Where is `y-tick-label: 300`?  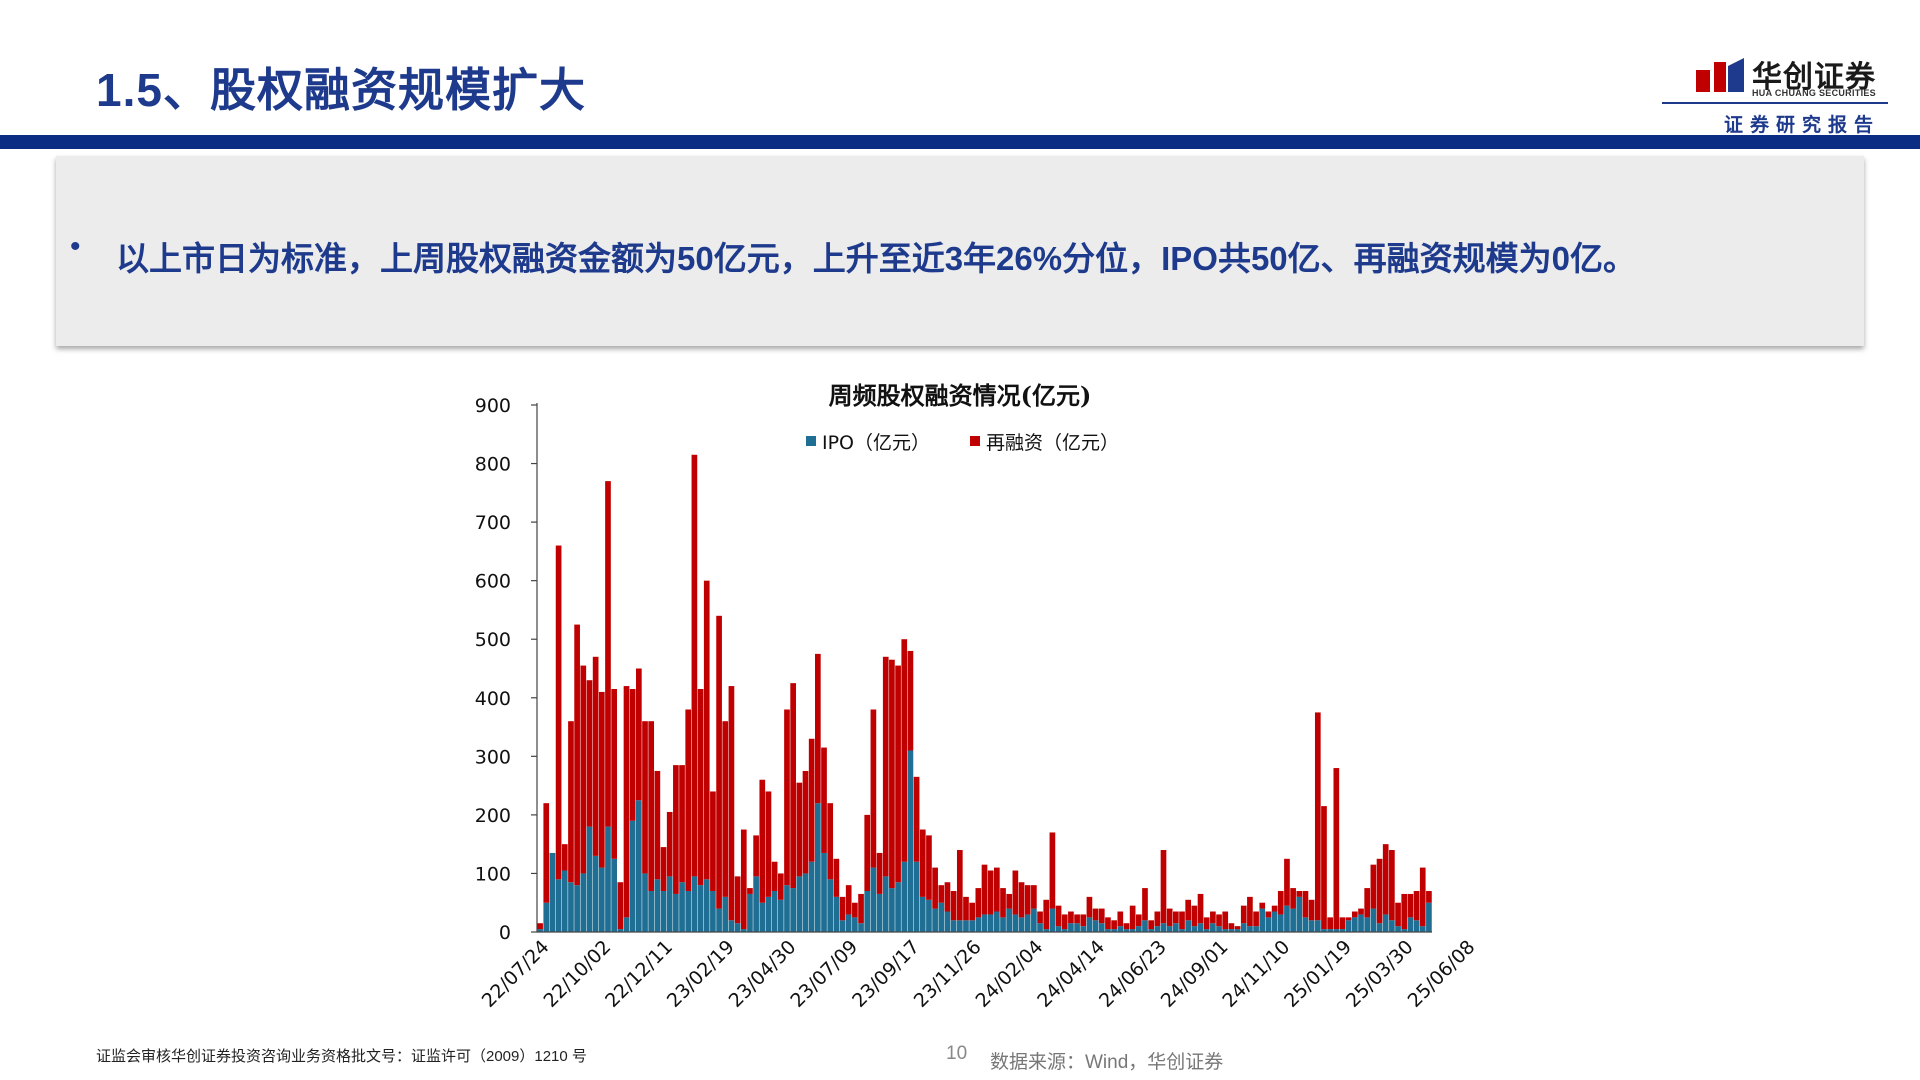
y-tick-label: 300 is located at coordinates (493, 757).